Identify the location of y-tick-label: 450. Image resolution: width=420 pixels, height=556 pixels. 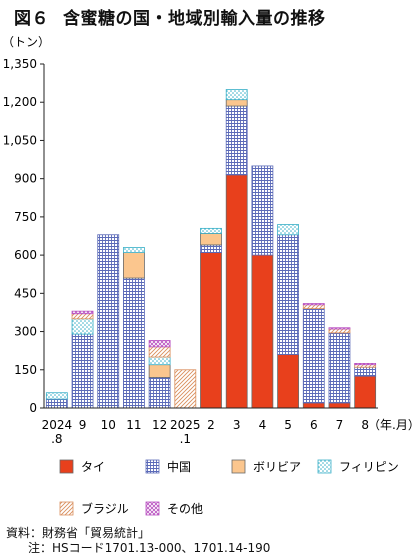
(25, 293).